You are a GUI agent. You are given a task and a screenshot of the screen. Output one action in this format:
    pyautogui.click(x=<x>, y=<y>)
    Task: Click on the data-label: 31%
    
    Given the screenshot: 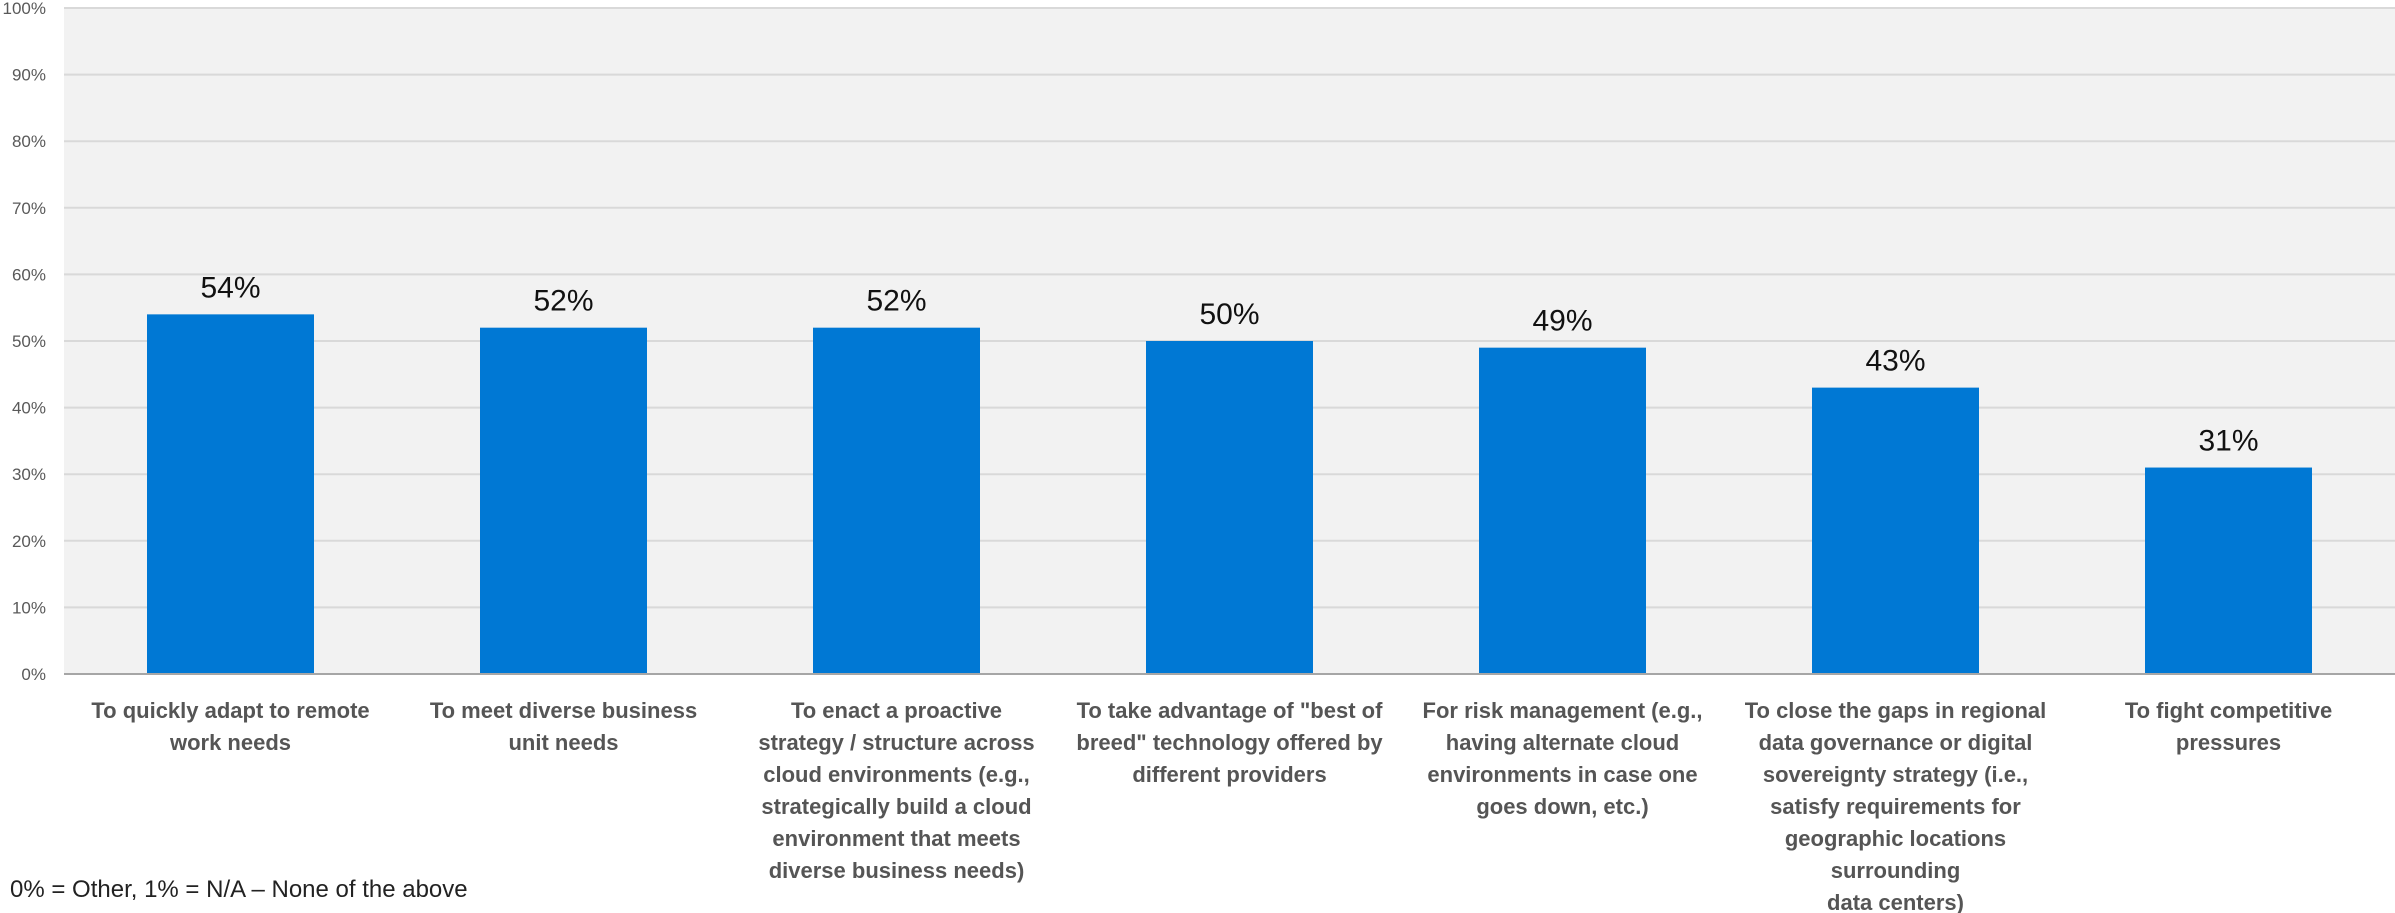 What is the action you would take?
    pyautogui.click(x=2228, y=441)
    